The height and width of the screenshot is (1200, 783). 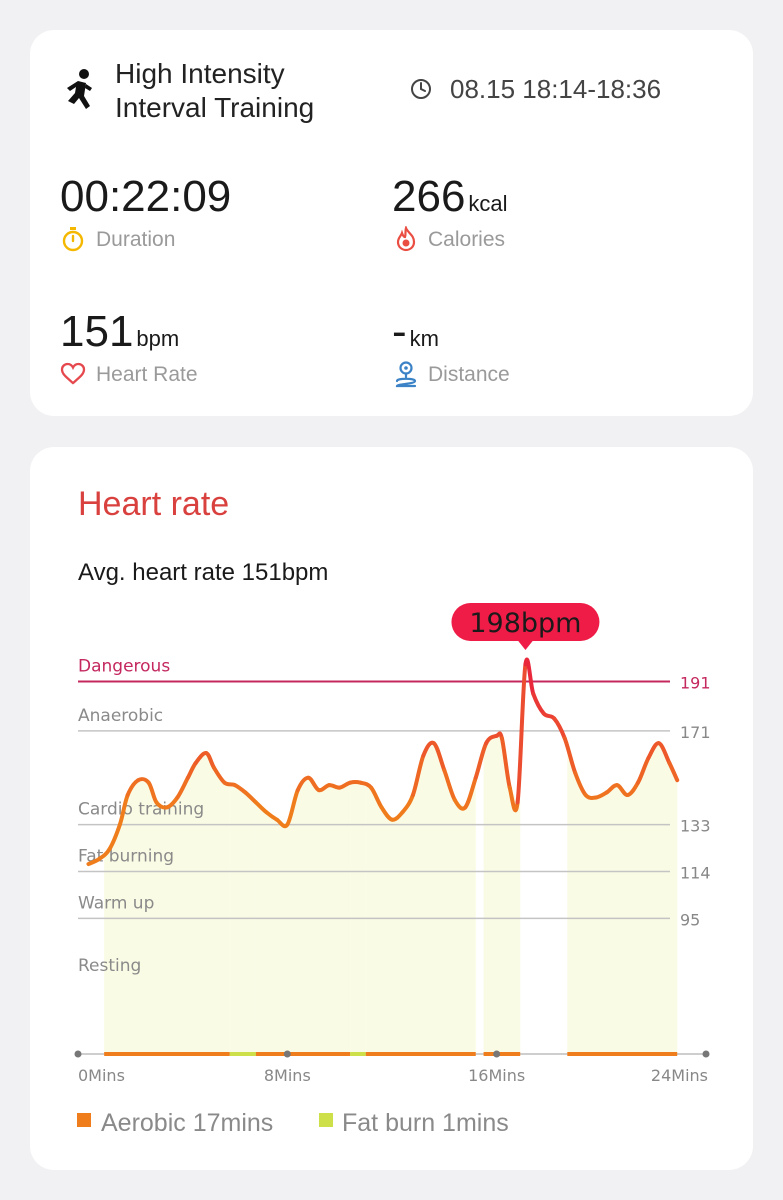 What do you see at coordinates (287, 1075) in the screenshot?
I see `x-tick-label-1: 8Mins` at bounding box center [287, 1075].